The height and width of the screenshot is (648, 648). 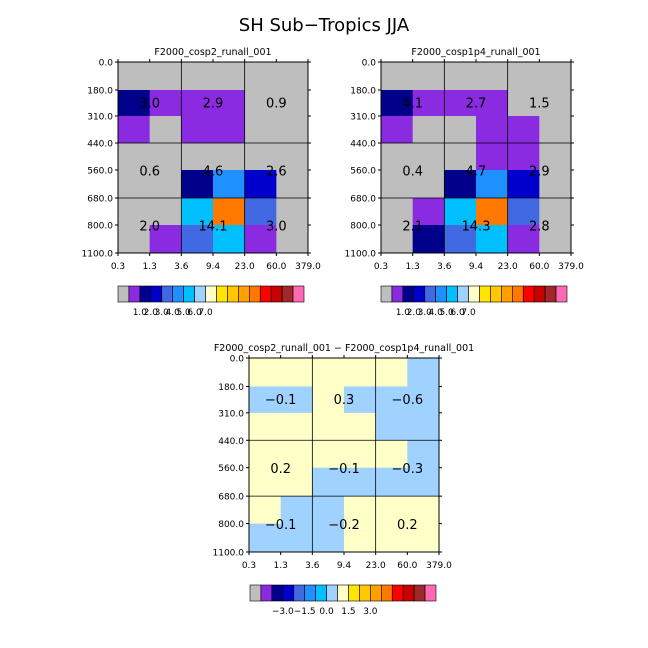 I want to click on block-value-label: 2.1, so click(x=412, y=227).